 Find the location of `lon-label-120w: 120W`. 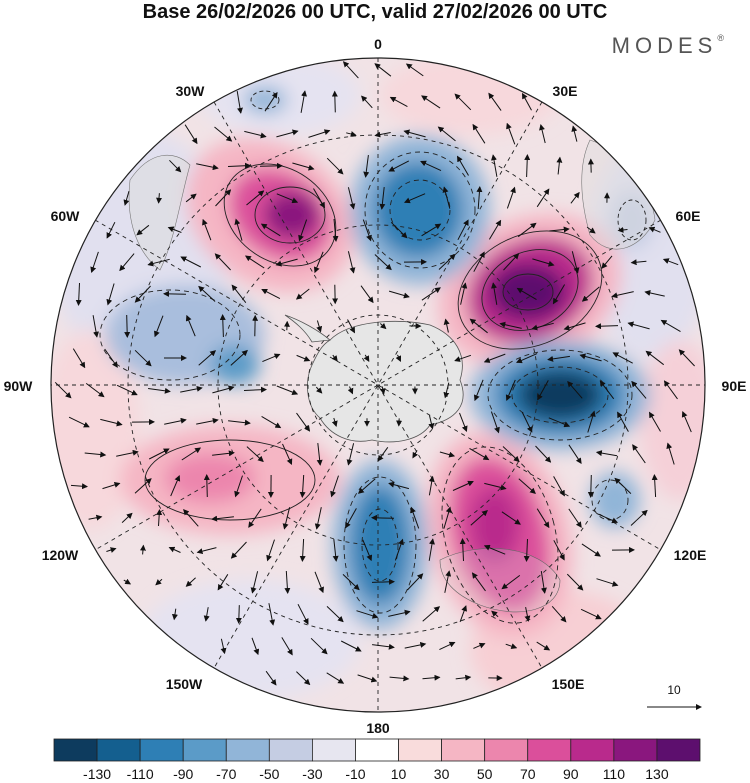

lon-label-120w: 120W is located at coordinates (60, 555).